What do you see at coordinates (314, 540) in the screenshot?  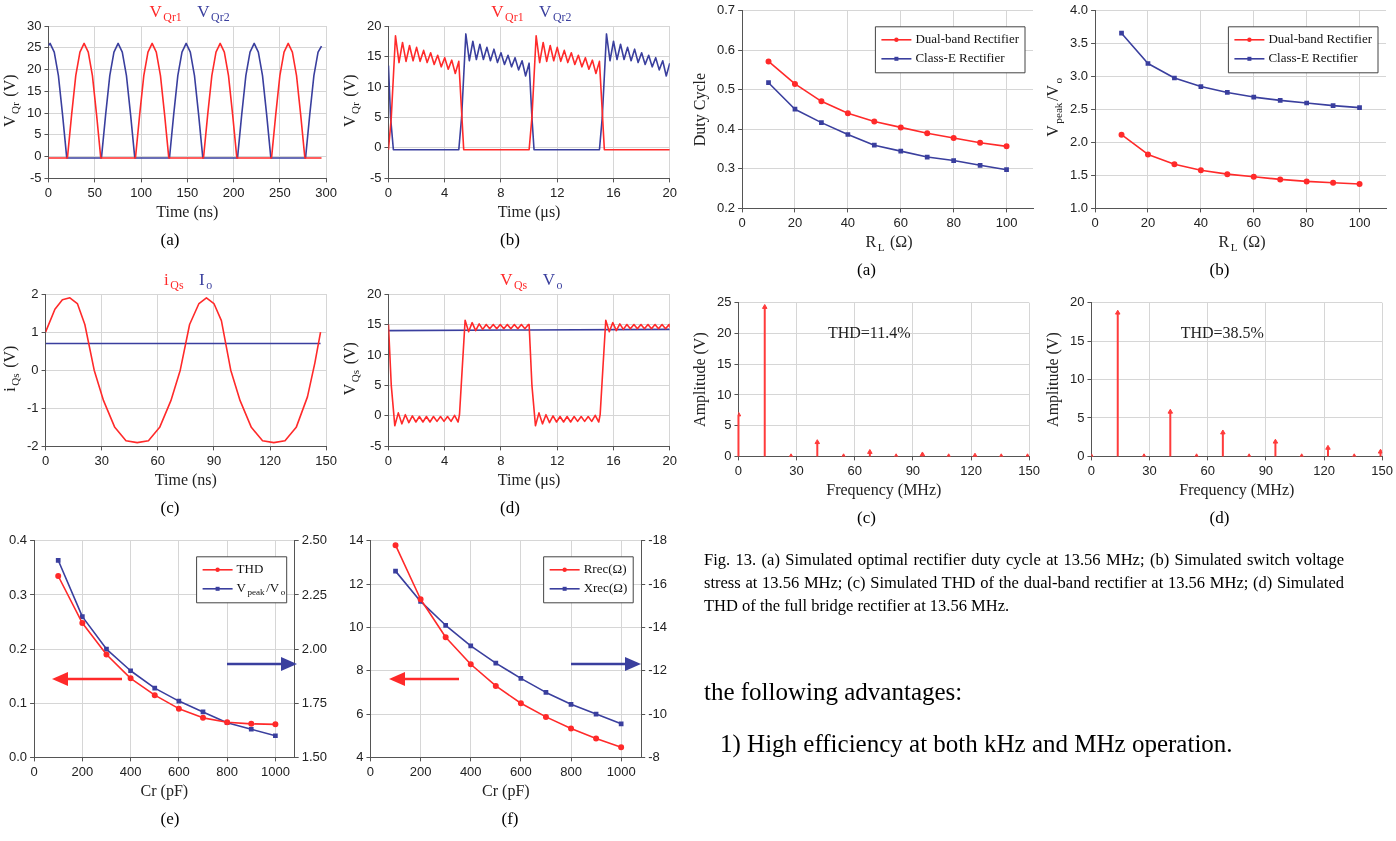 I see `y2-tick-label: 2.50` at bounding box center [314, 540].